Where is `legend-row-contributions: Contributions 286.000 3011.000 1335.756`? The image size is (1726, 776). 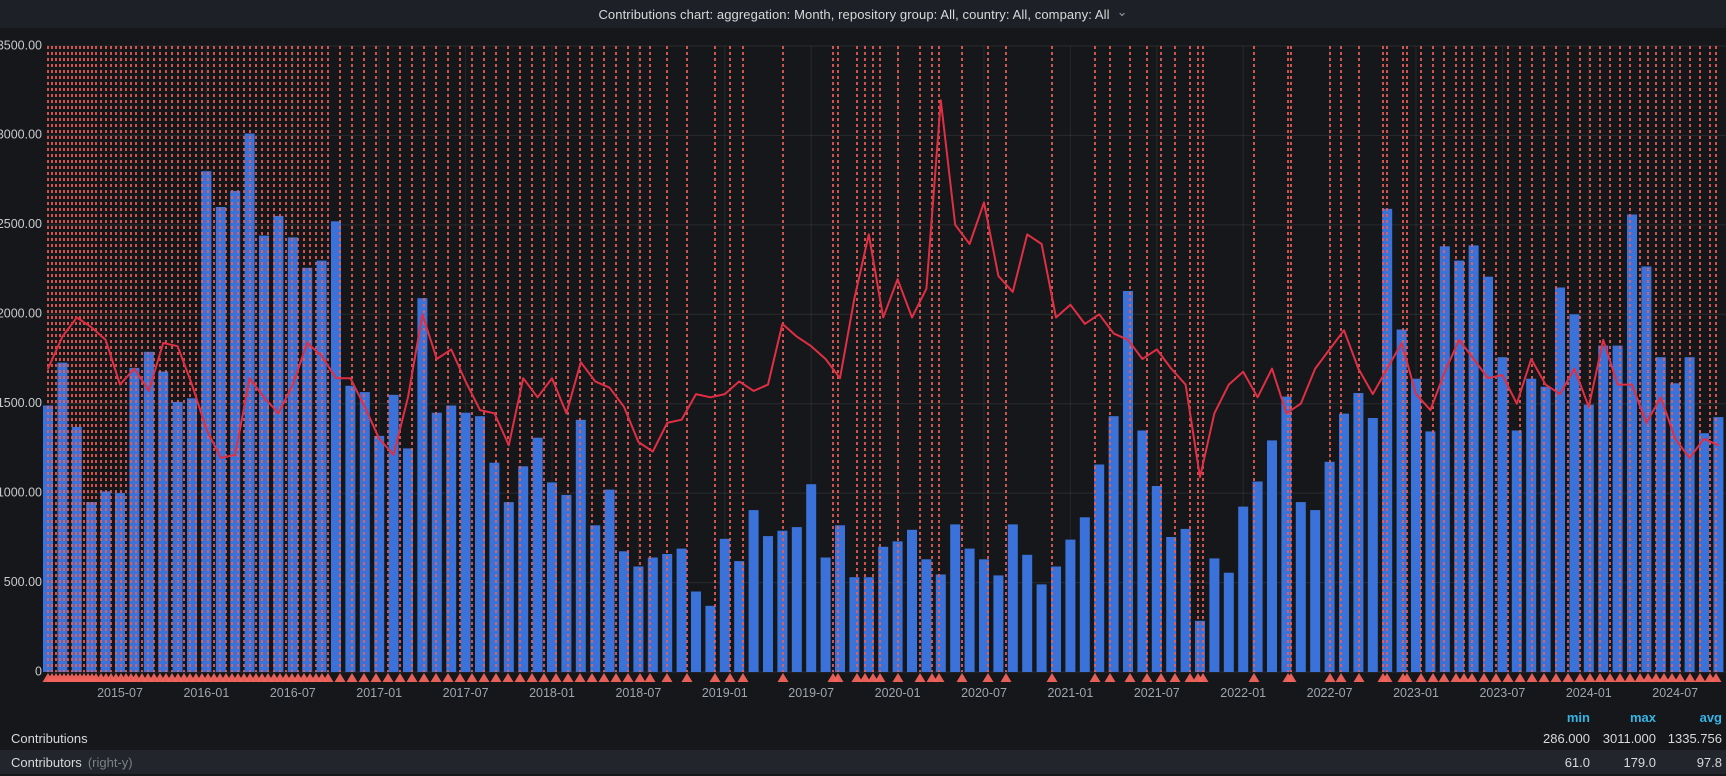
legend-row-contributions: Contributions 286.000 3011.000 1335.756 is located at coordinates (863, 738).